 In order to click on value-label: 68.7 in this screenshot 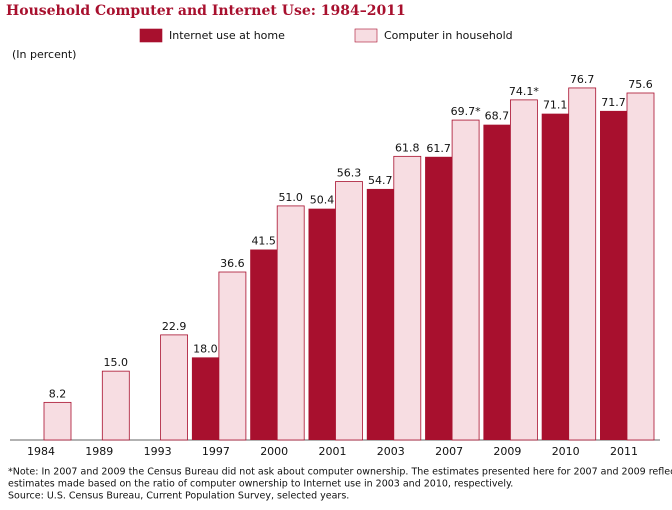, I will do `click(497, 116)`.